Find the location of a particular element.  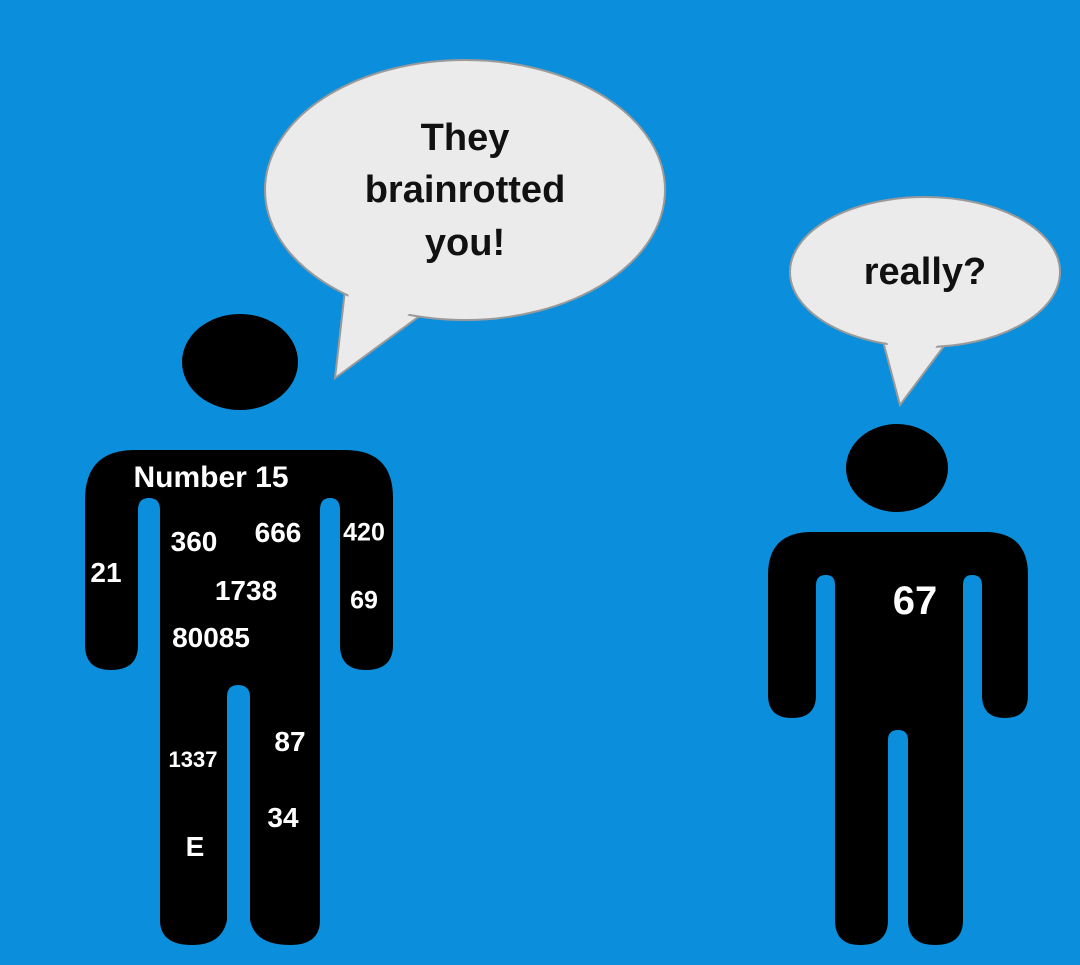

label-666: 666 is located at coordinates (278, 532).